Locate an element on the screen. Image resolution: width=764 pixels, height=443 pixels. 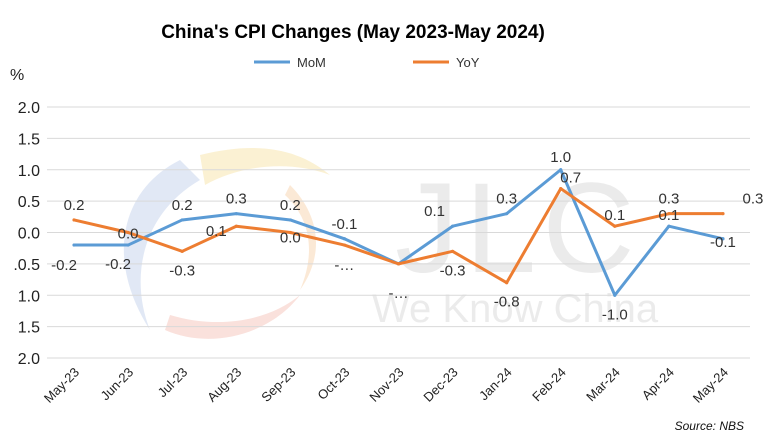
x-tick-label: Jul-23 is located at coordinates (173, 383).